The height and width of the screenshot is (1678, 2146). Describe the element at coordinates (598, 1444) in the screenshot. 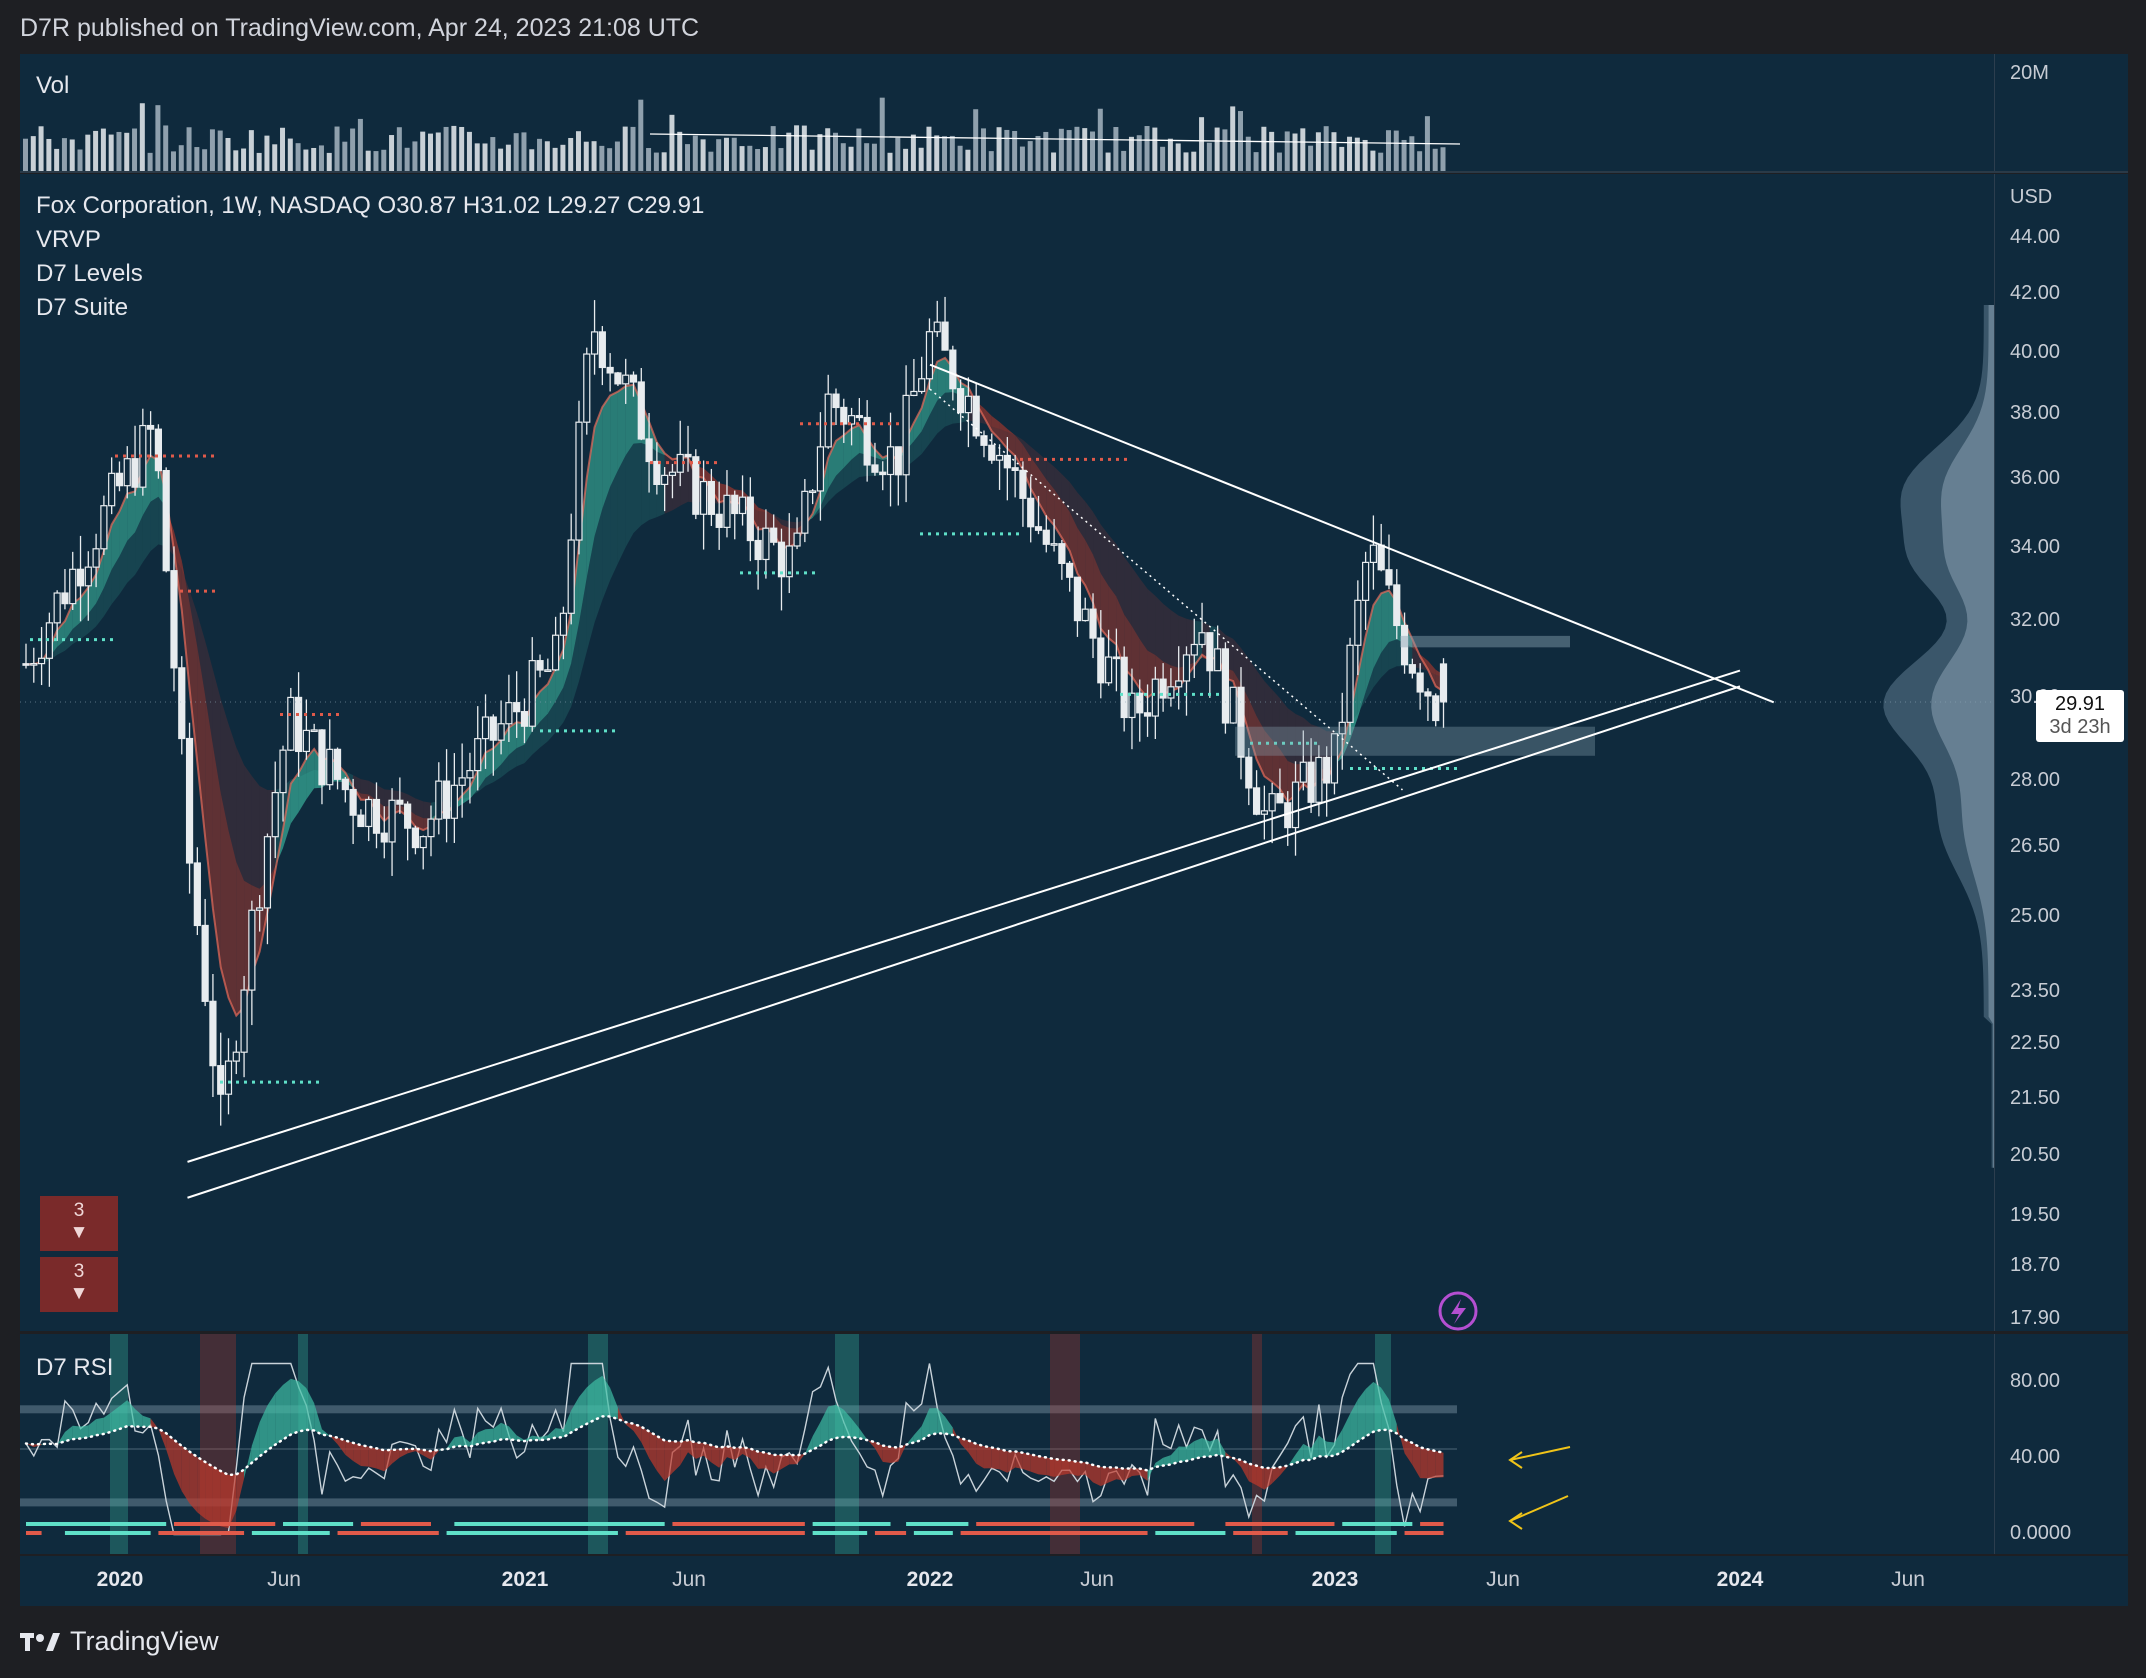

I see `rsi-signal-column` at that location.